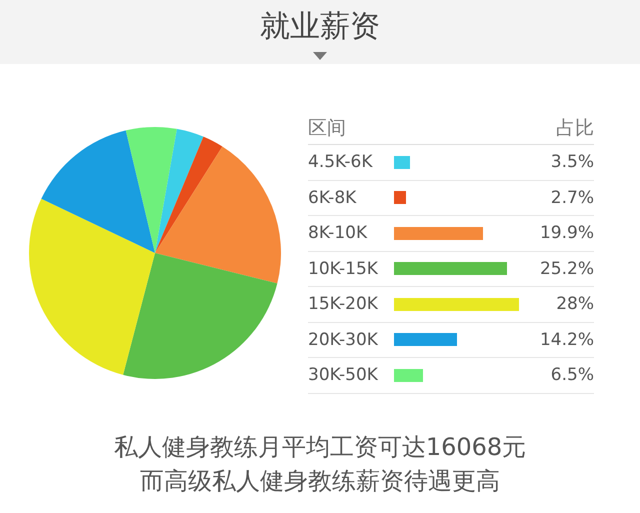 The image size is (640, 513). What do you see at coordinates (574, 304) in the screenshot?
I see `data-label: 28%` at bounding box center [574, 304].